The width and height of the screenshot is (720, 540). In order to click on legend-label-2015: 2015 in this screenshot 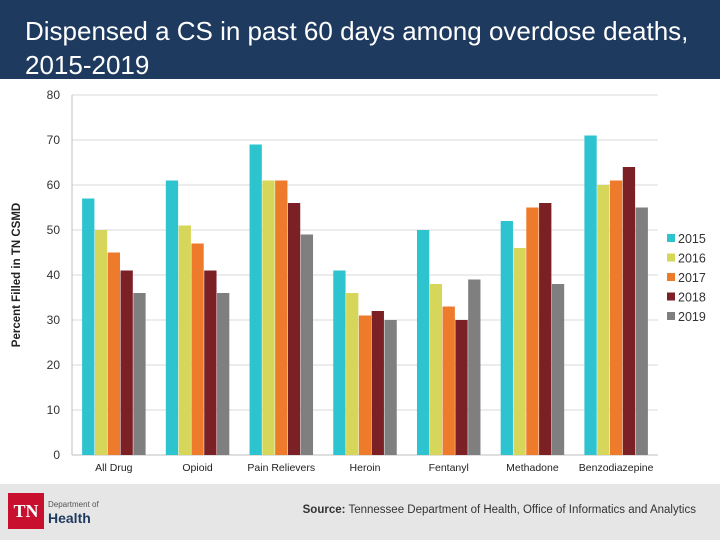, I will do `click(692, 239)`.